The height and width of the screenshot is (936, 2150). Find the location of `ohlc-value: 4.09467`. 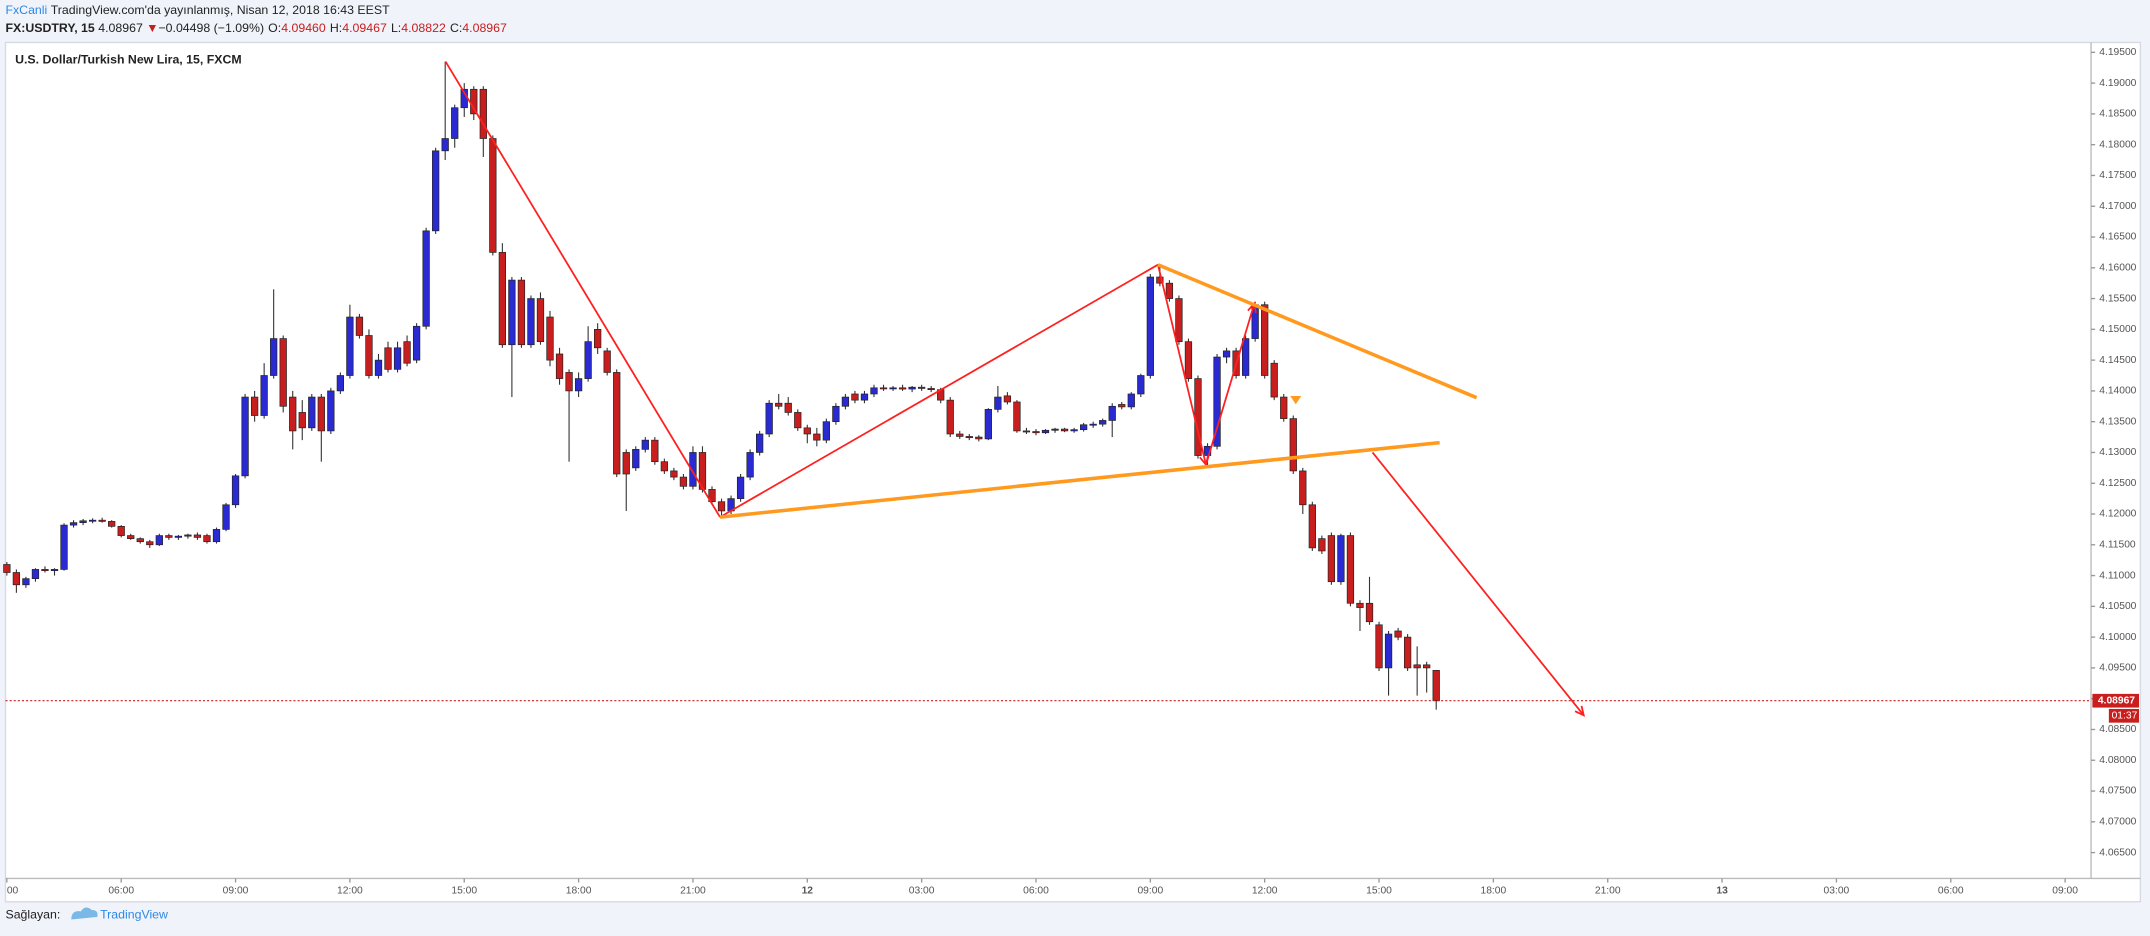

ohlc-value: 4.09467 is located at coordinates (364, 28).